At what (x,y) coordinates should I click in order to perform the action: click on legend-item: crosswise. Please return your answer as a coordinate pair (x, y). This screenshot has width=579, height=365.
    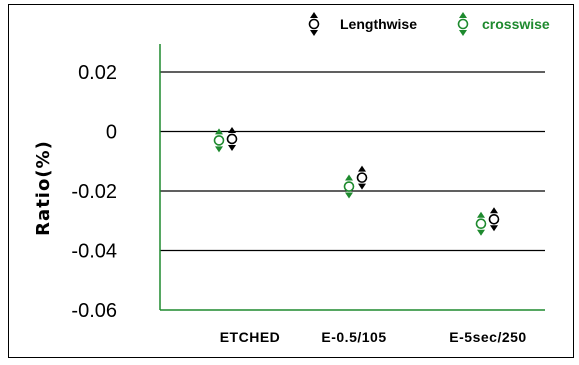
    Looking at the image, I should click on (503, 24).